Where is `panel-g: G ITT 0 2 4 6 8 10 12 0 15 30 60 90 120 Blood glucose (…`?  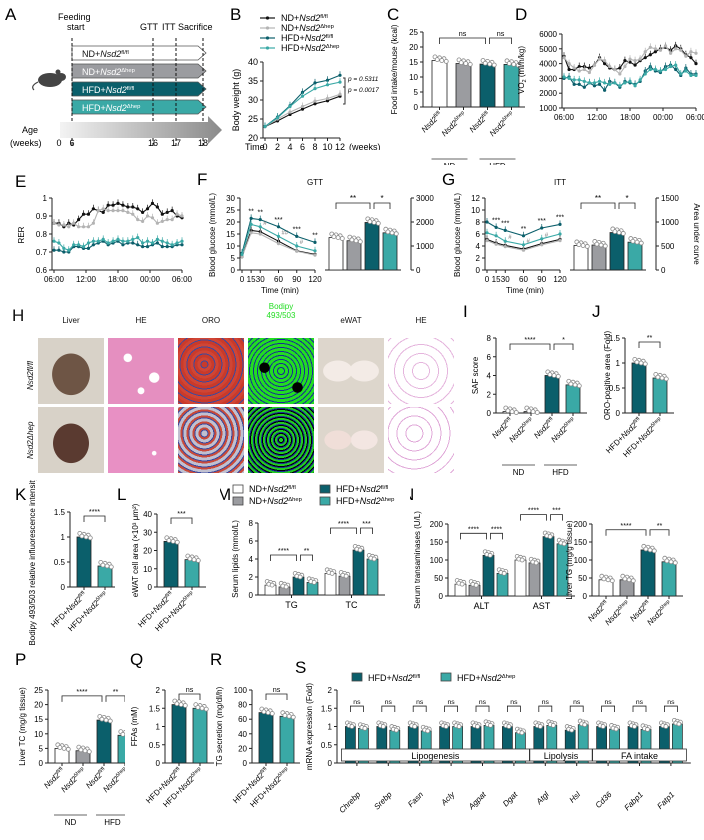
panel-g: G ITT 0 2 4 6 8 10 12 0 15 30 60 90 120 Blood glucose (… is located at coordinates (572, 222).